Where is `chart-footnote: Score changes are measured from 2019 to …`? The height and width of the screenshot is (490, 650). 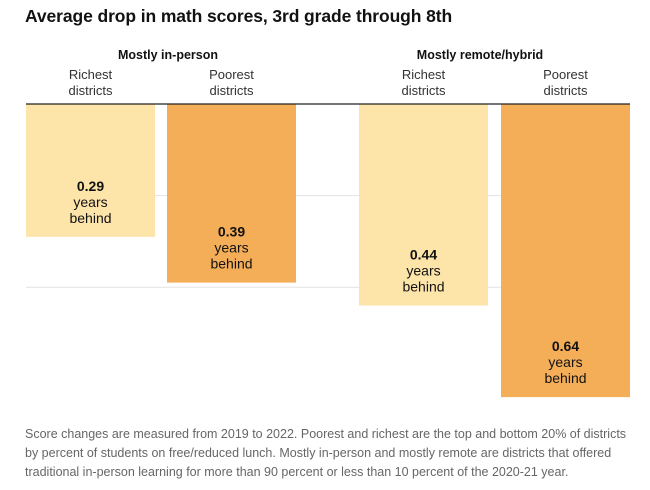
chart-footnote: Score changes are measured from 2019 to … is located at coordinates (326, 453).